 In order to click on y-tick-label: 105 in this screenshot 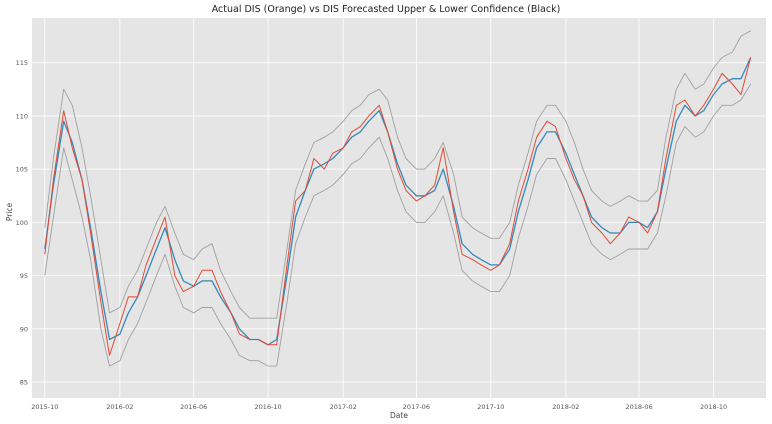, I will do `click(22, 170)`.